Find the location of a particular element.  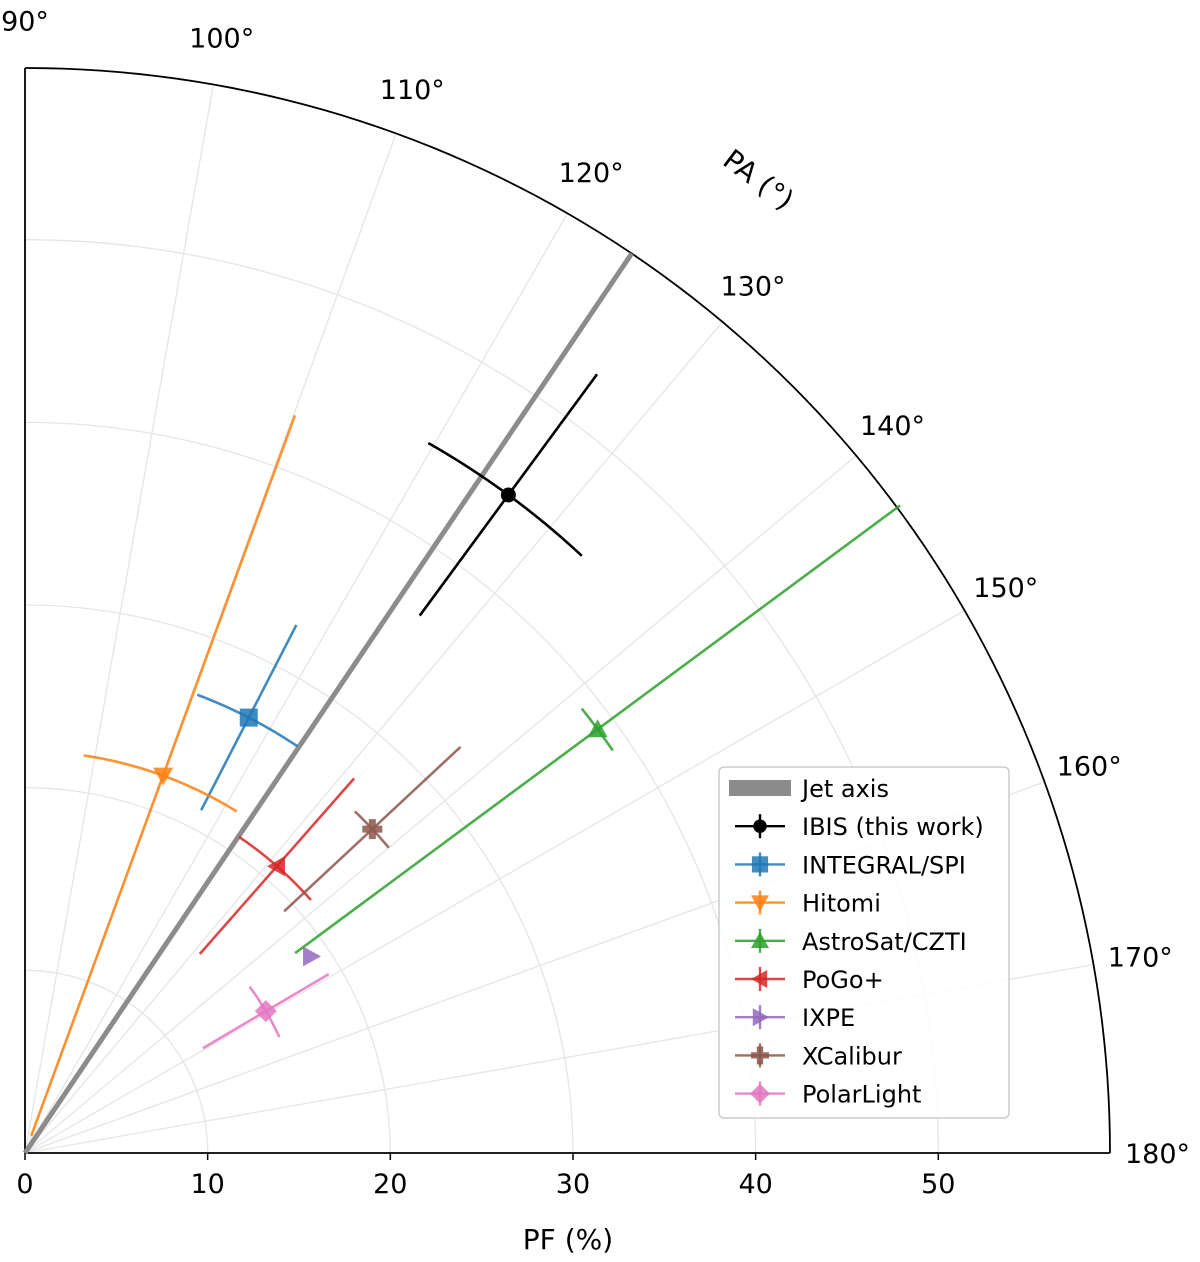

series-ixpe is located at coordinates (312, 956).